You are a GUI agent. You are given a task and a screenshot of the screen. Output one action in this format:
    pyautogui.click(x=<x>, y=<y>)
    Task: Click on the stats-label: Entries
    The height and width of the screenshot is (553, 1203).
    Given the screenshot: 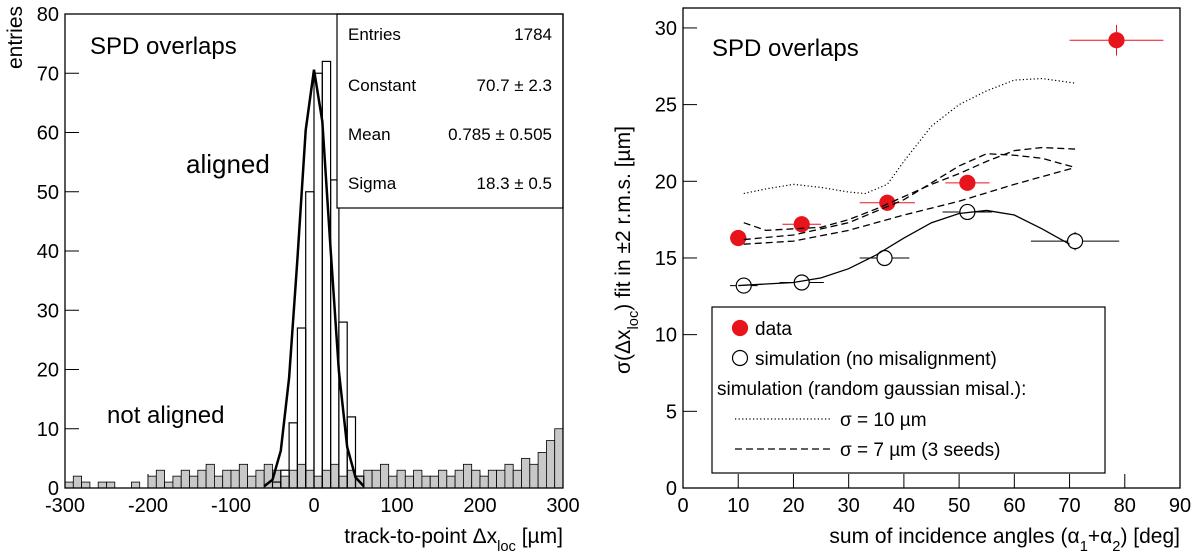 What is the action you would take?
    pyautogui.click(x=374, y=34)
    